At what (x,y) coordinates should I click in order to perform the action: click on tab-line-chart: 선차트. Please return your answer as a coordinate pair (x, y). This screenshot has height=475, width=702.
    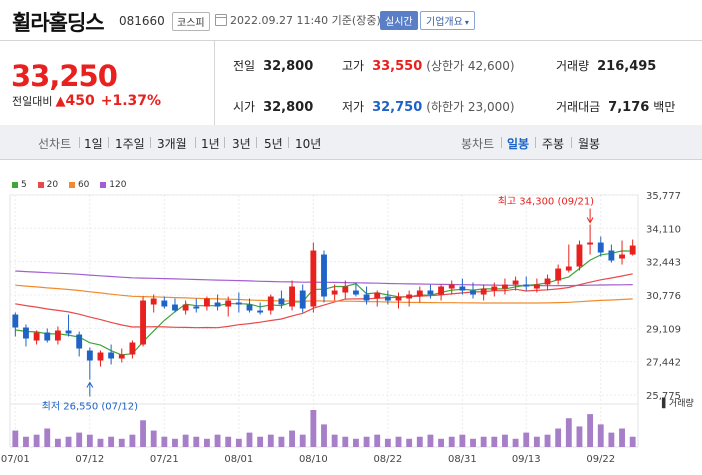
    Looking at the image, I should click on (55, 144).